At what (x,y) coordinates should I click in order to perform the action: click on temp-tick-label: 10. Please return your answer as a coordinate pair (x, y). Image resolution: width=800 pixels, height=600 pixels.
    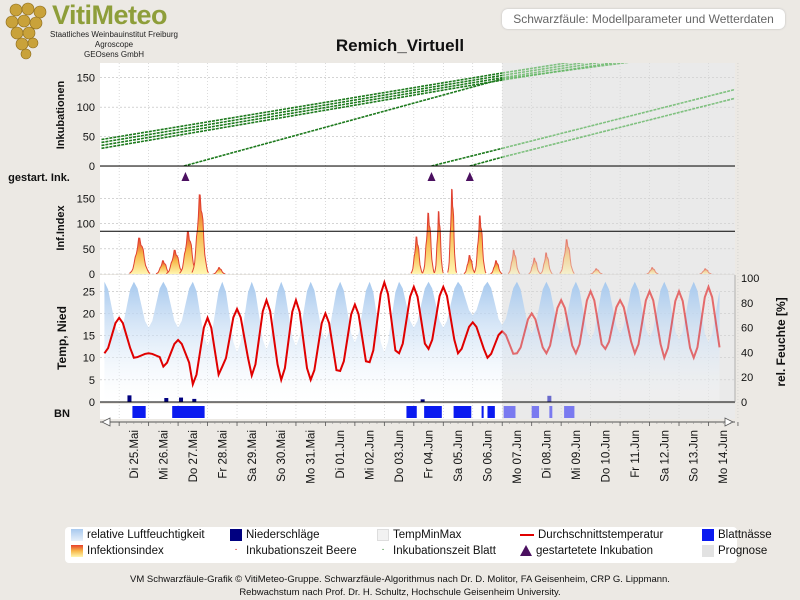
    Looking at the image, I should click on (89, 359).